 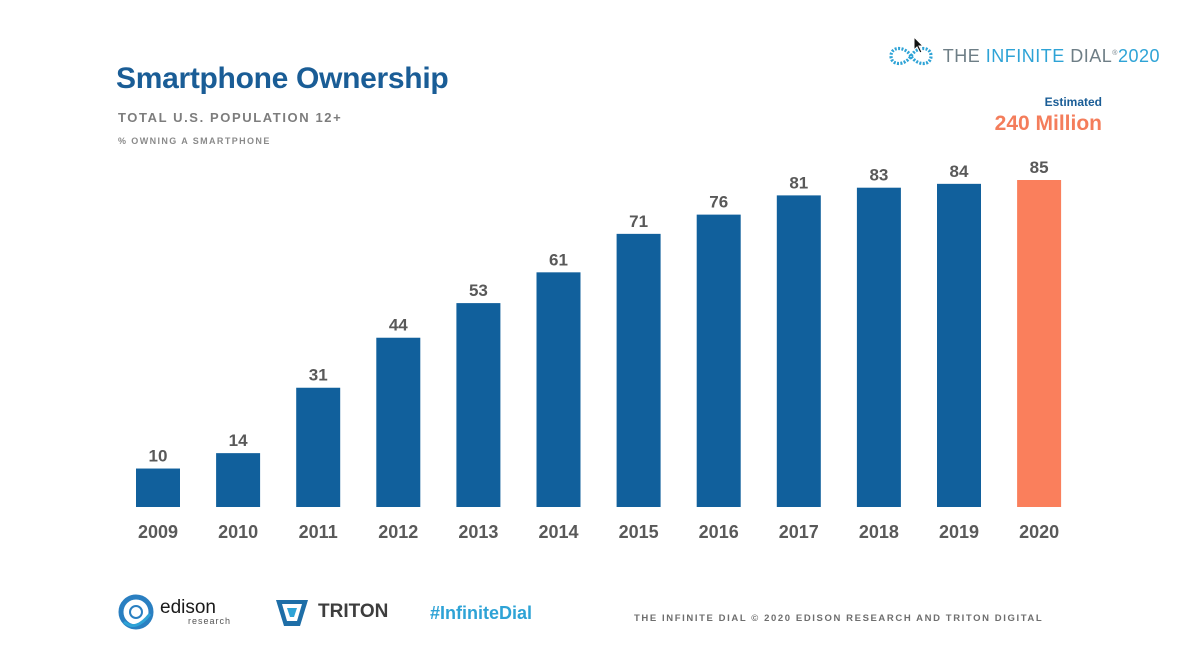 I want to click on estimate-value: 240 Million, so click(x=1048, y=123).